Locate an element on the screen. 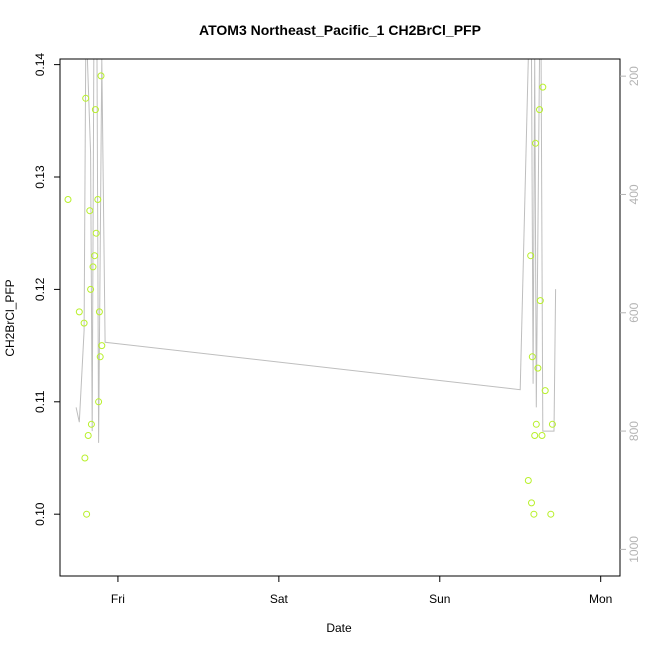 The width and height of the screenshot is (650, 650). y-tick-label: 0.14 is located at coordinates (40, 65).